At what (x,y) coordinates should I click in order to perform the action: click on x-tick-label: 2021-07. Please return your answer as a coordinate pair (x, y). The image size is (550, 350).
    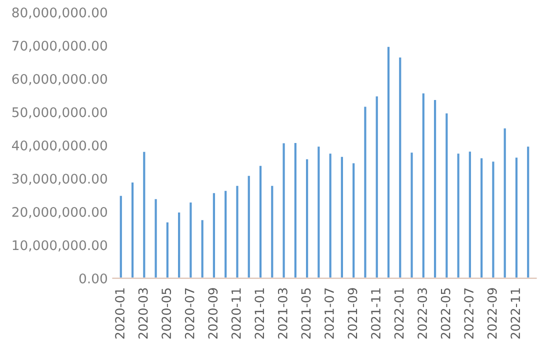
    Looking at the image, I should click on (329, 313).